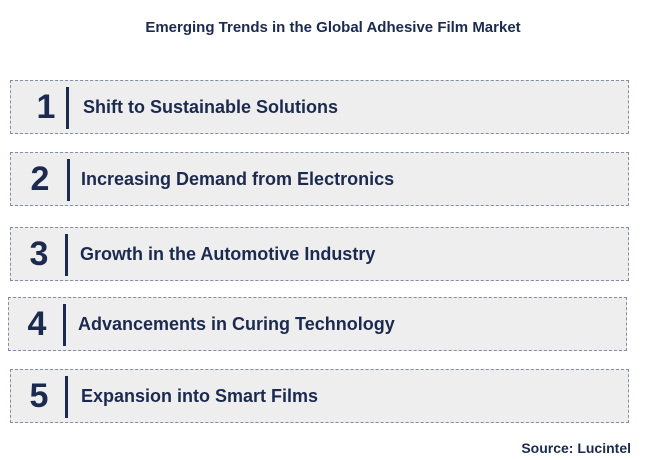  What do you see at coordinates (200, 395) in the screenshot?
I see `trend-label: Expansion into Smart Films` at bounding box center [200, 395].